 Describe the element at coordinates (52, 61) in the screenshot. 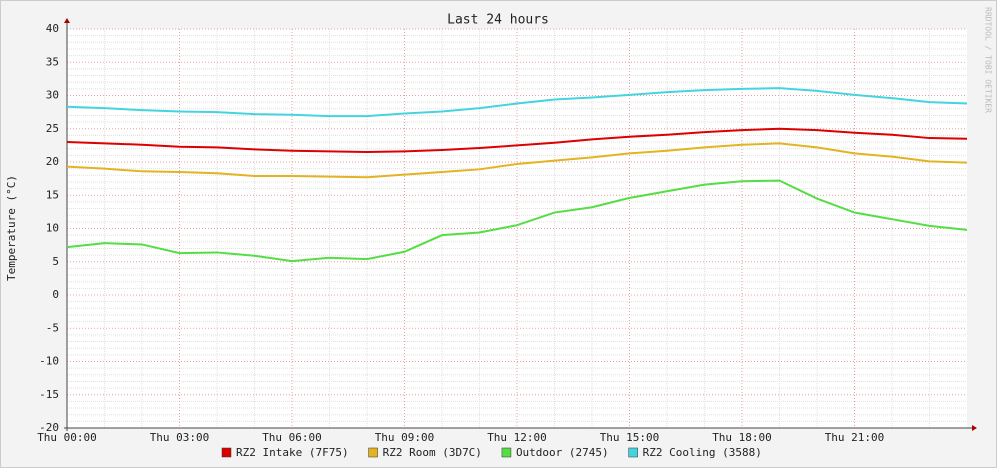

I see `y-tick-label: 35` at that location.